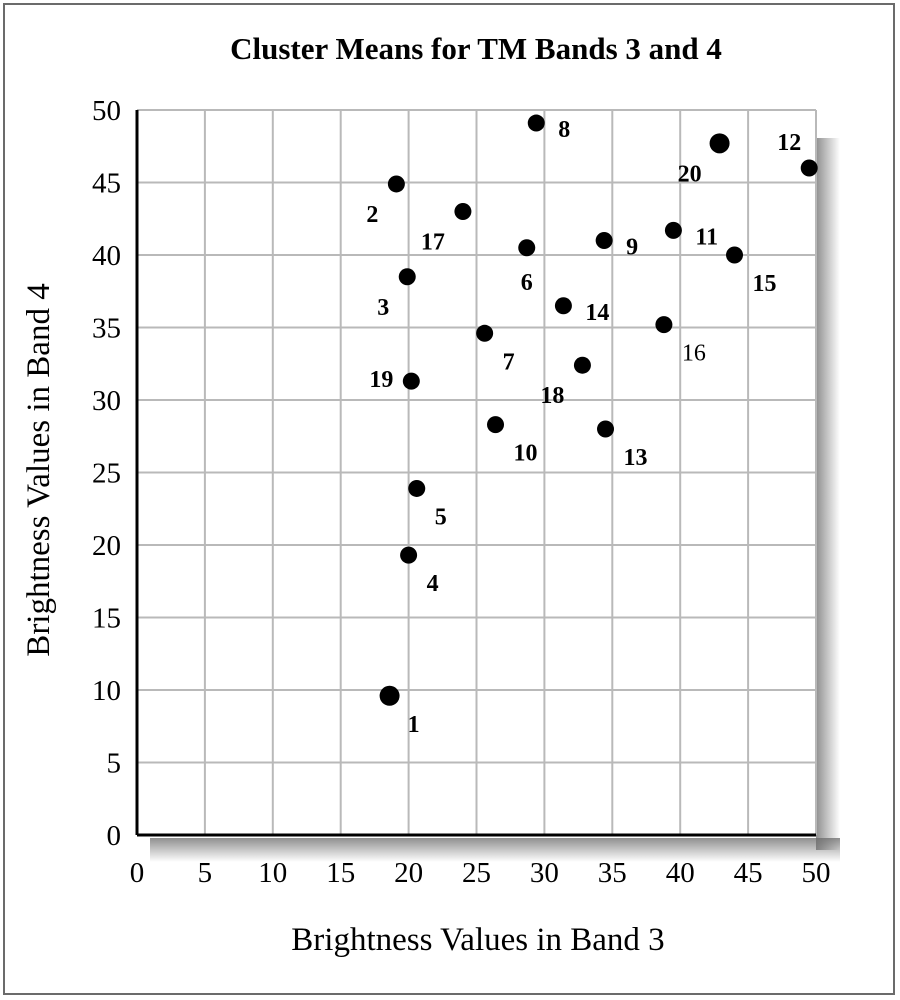  I want to click on y-tick-label: 35, so click(106, 329).